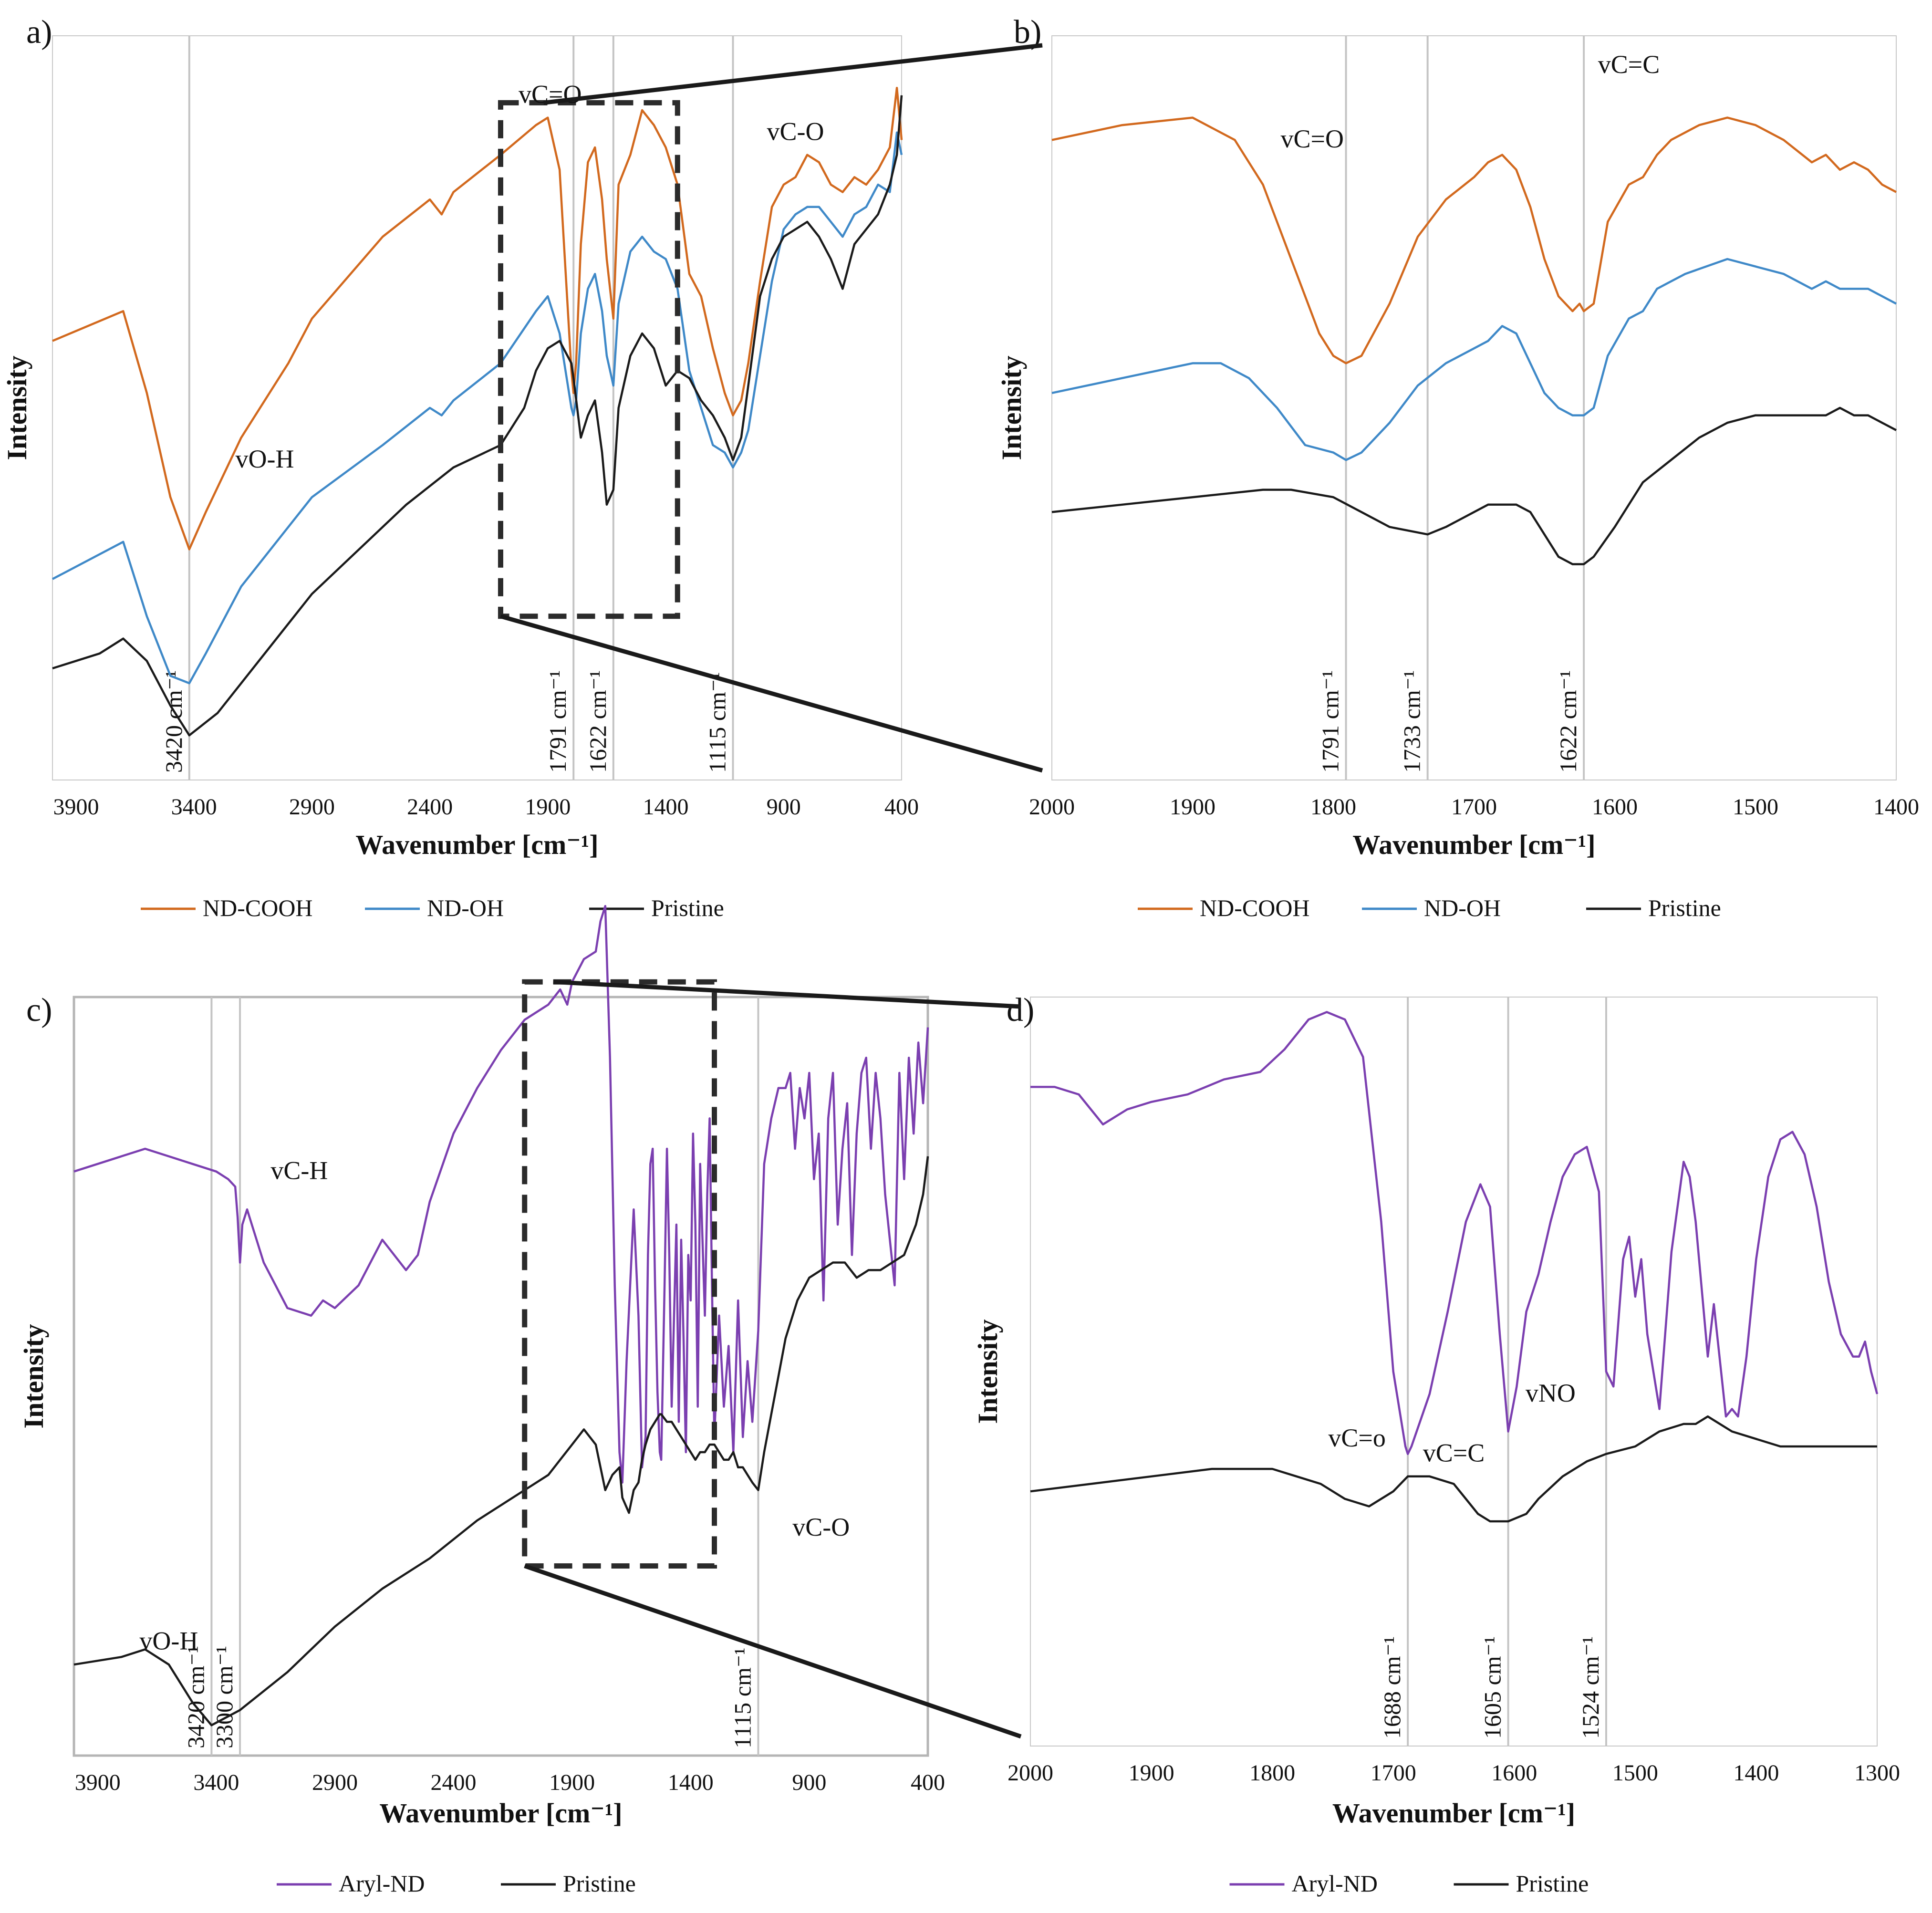 The image size is (1932, 1913). Describe the element at coordinates (1020, 1010) in the screenshot. I see `panel-label: d)` at that location.